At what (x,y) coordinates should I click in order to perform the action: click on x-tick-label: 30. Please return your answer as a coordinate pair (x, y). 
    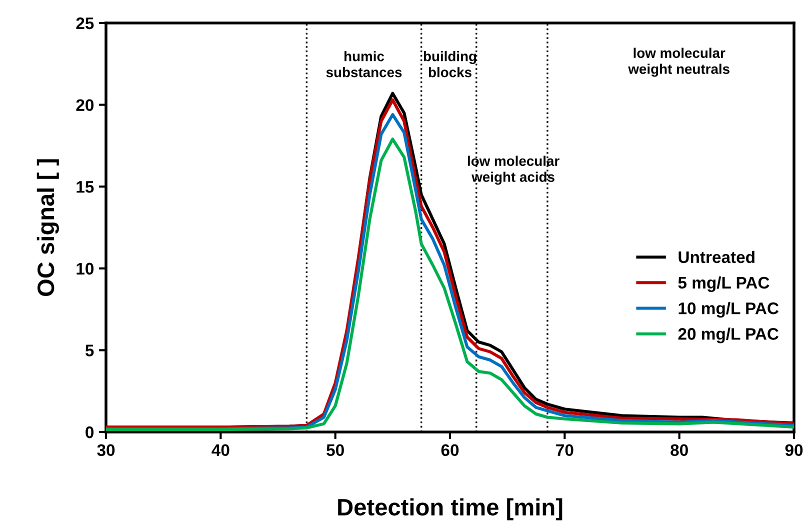
    Looking at the image, I should click on (106, 450).